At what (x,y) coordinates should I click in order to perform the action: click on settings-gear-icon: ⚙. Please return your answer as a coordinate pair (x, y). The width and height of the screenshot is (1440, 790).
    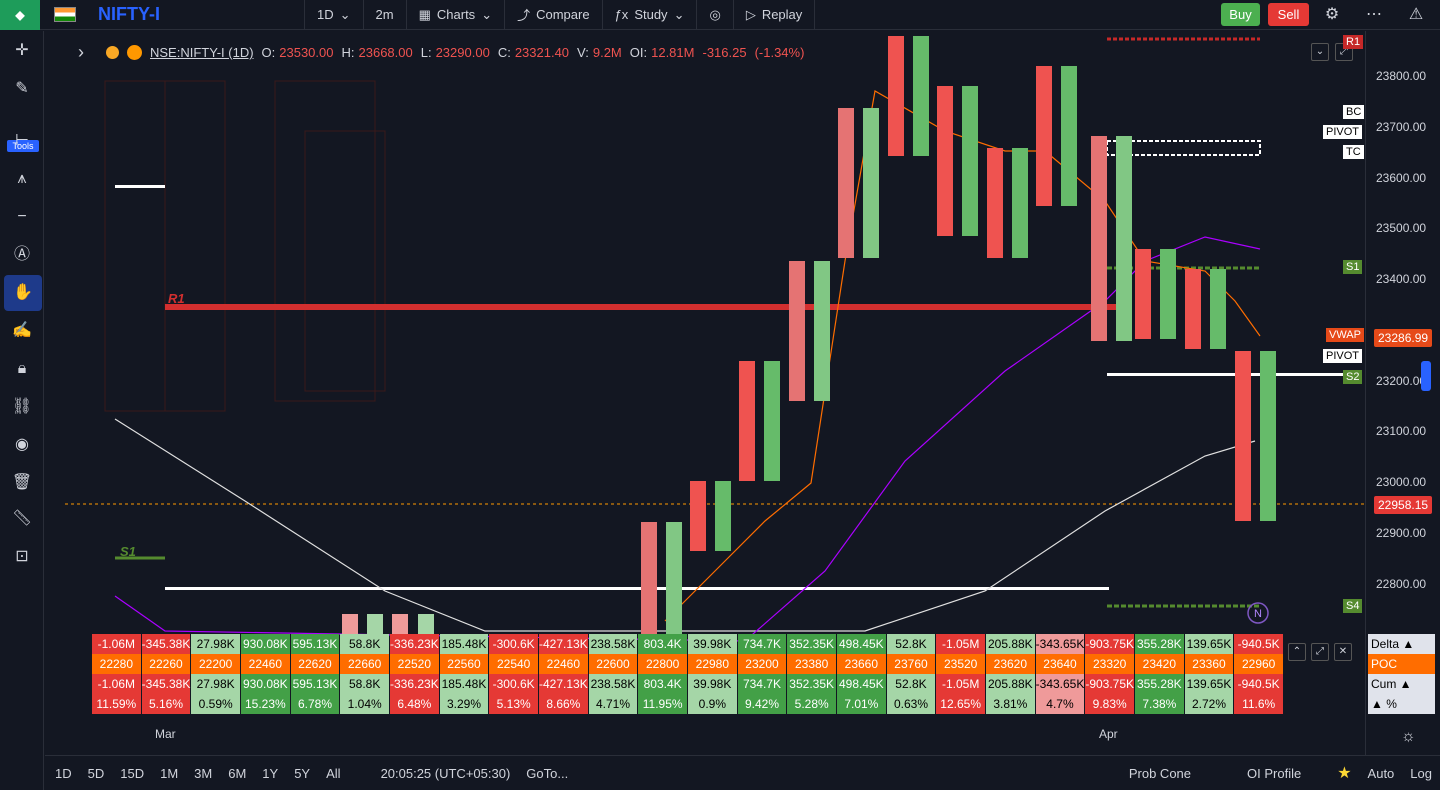
    Looking at the image, I should click on (1332, 14).